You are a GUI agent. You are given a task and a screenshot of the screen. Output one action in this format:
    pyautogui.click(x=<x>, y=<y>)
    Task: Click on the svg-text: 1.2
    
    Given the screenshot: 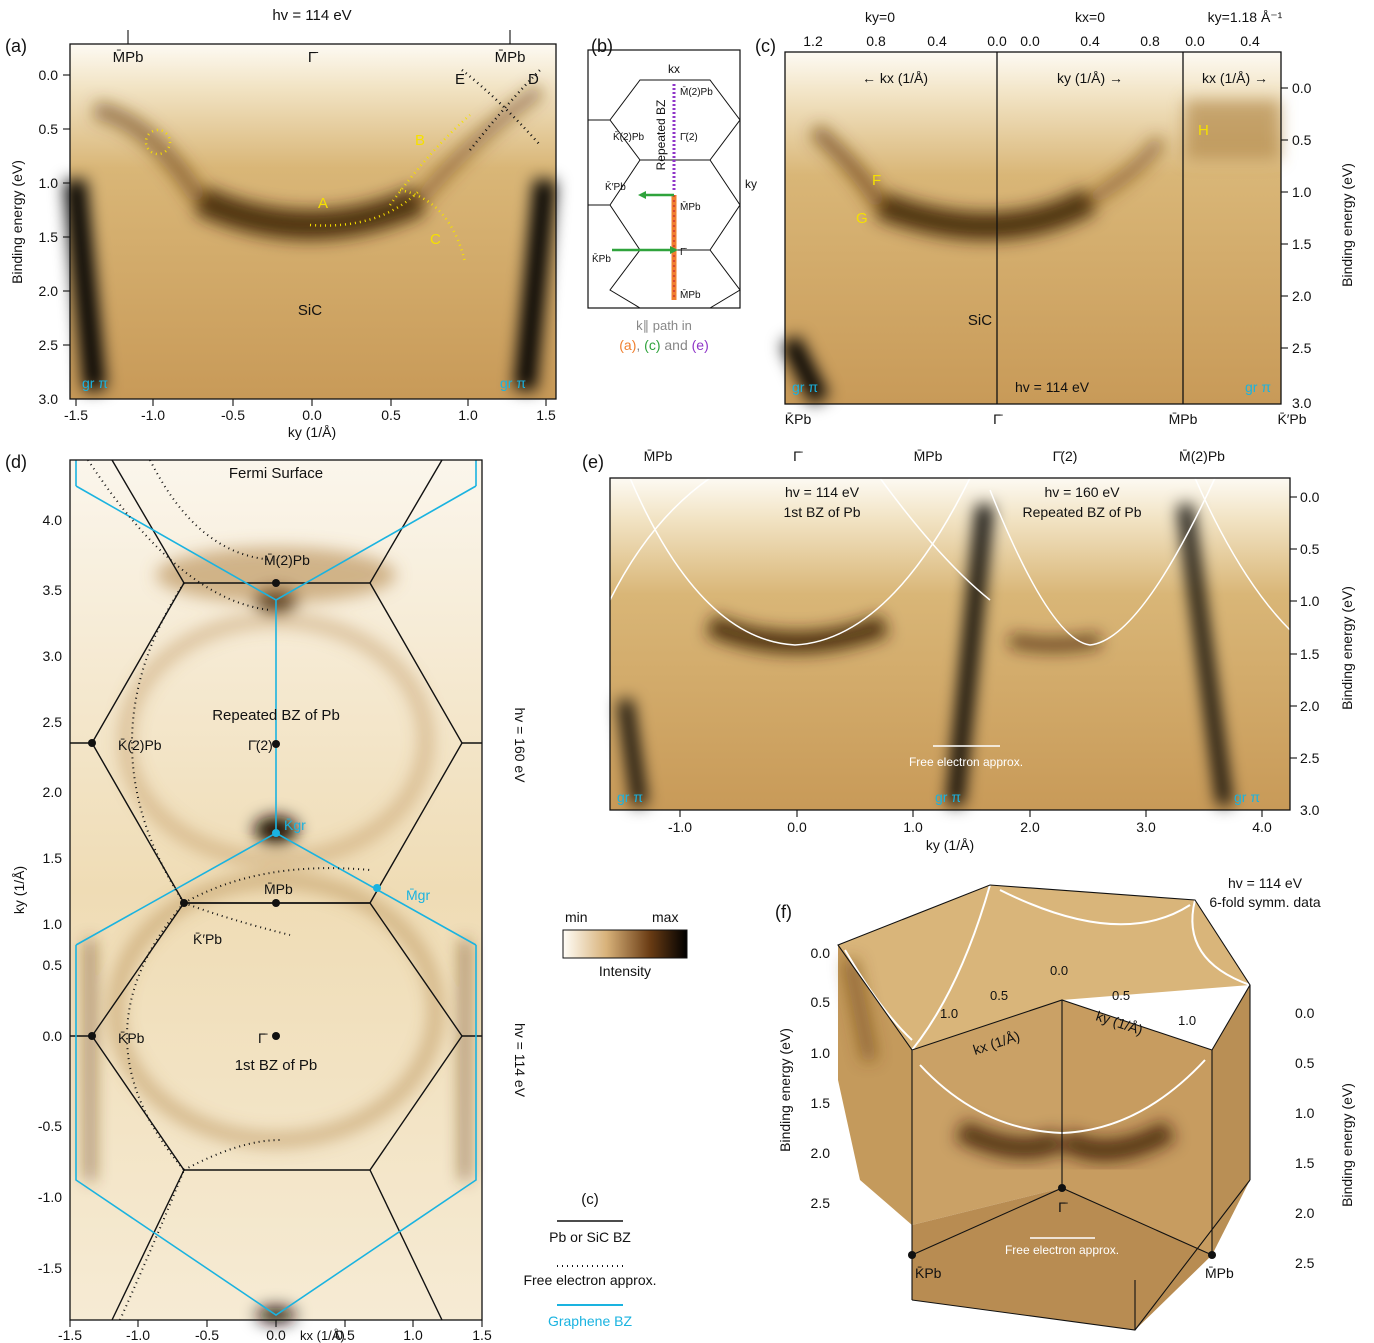 What is the action you would take?
    pyautogui.click(x=813, y=41)
    